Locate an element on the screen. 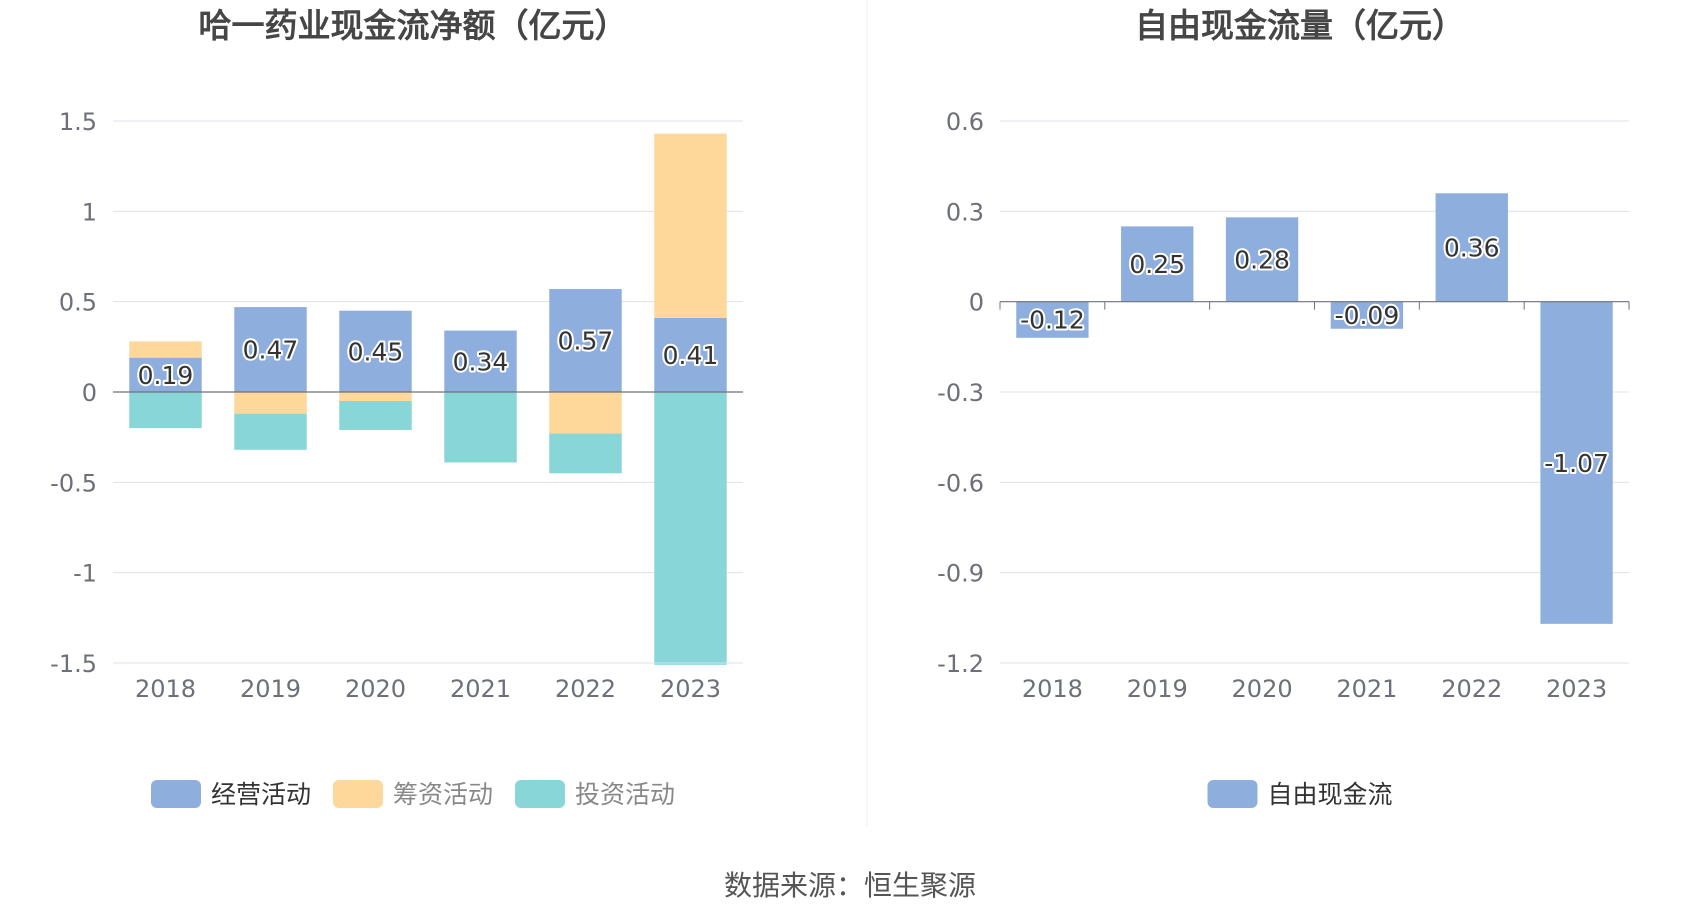  data-label: 0.19 is located at coordinates (166, 375).